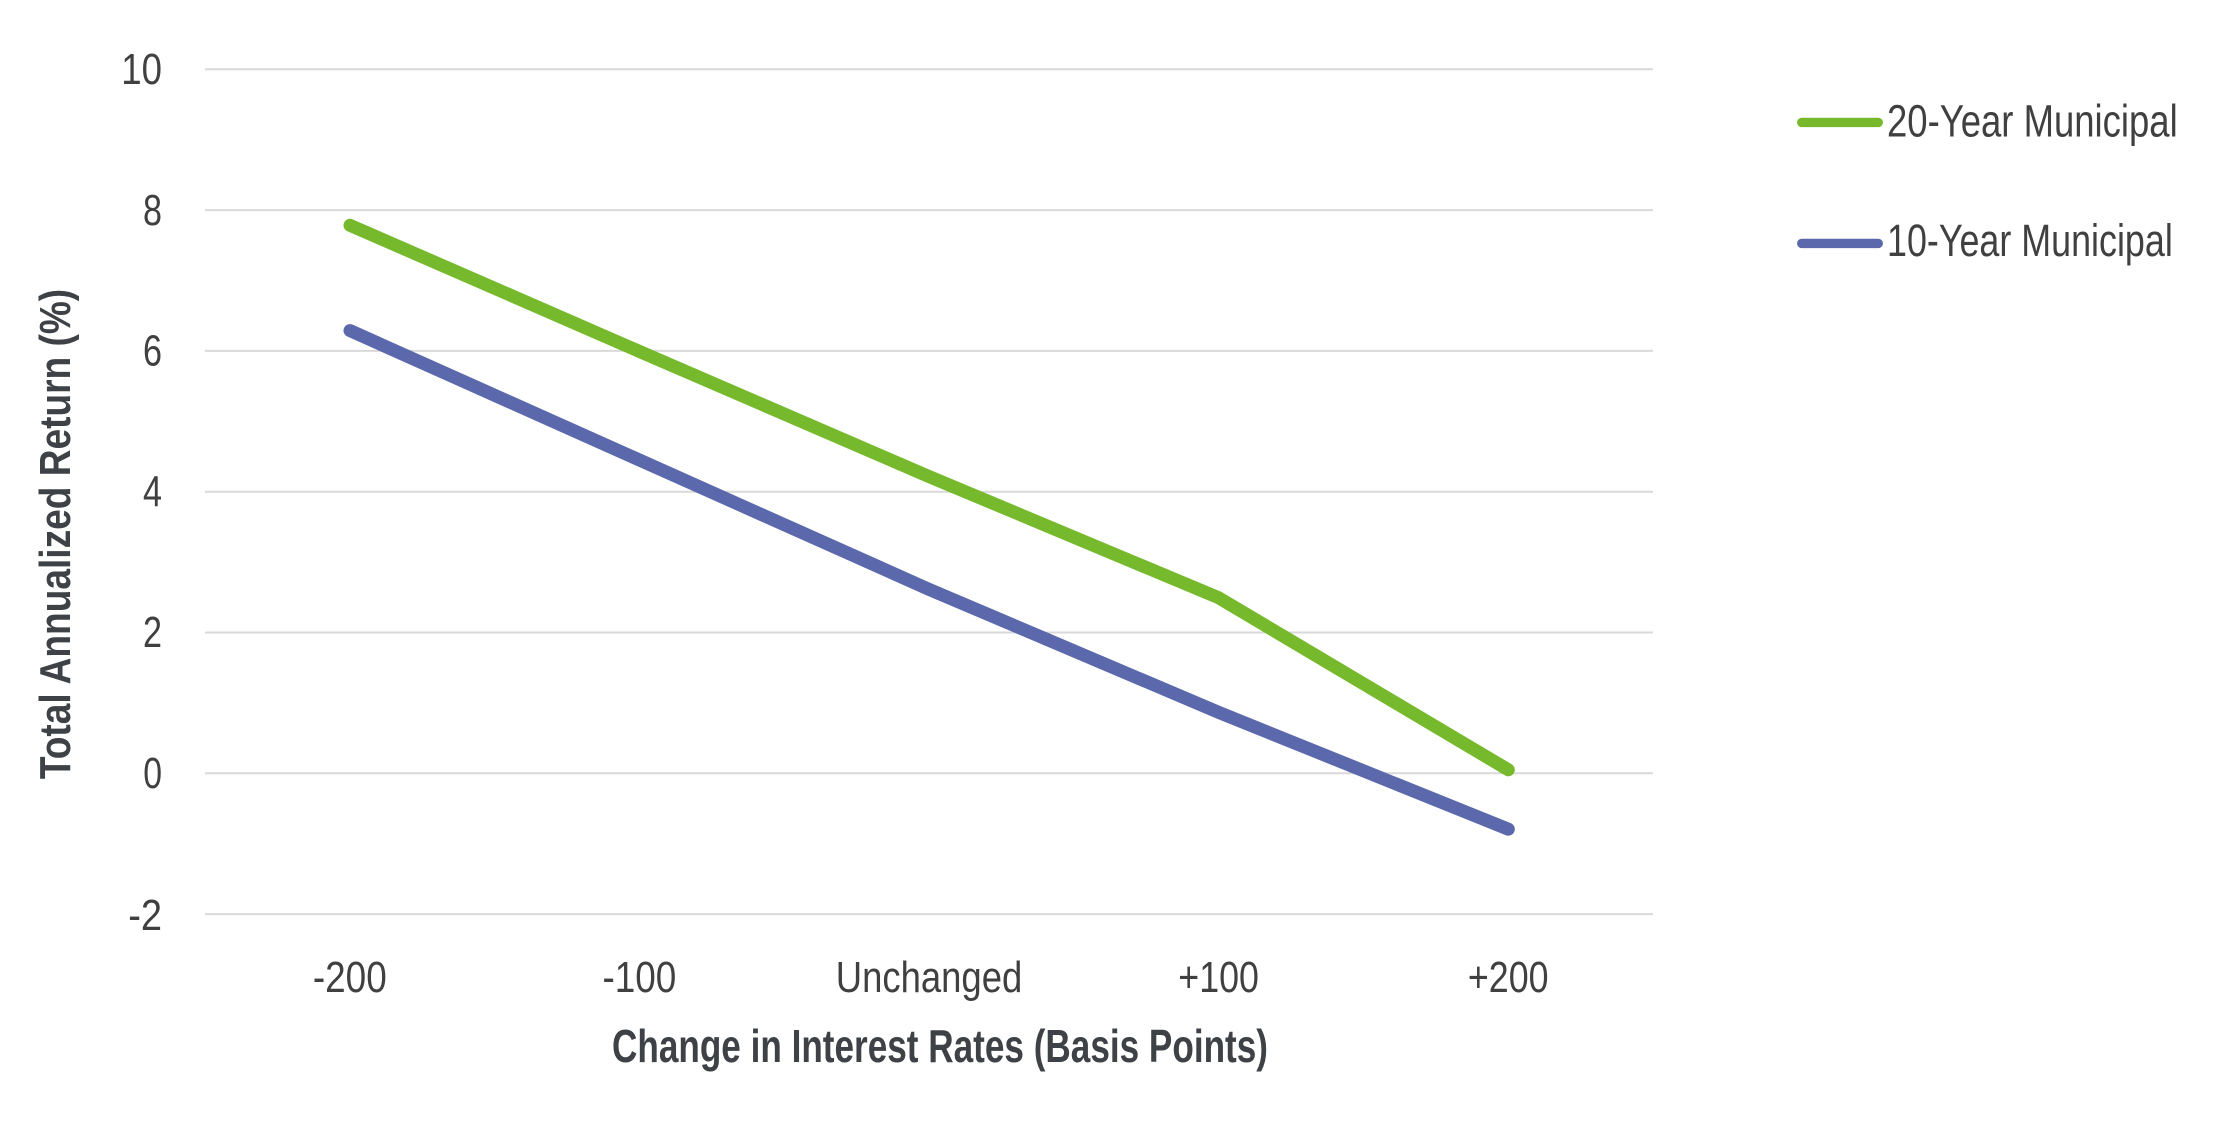  What do you see at coordinates (152, 491) in the screenshot?
I see `svg-text: 4` at bounding box center [152, 491].